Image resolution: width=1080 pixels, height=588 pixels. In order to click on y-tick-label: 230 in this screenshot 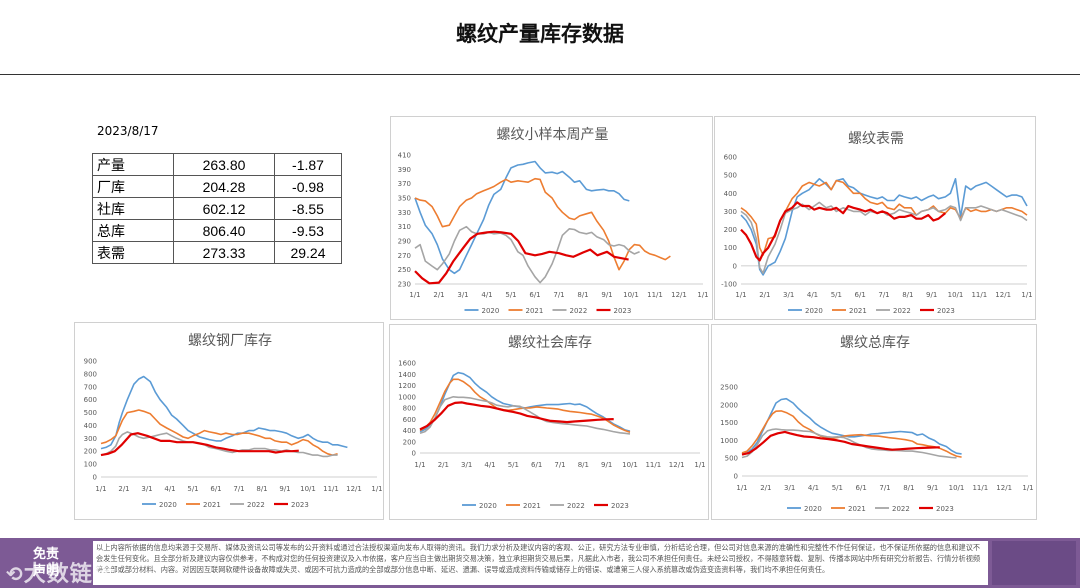, I will do `click(404, 285)`.